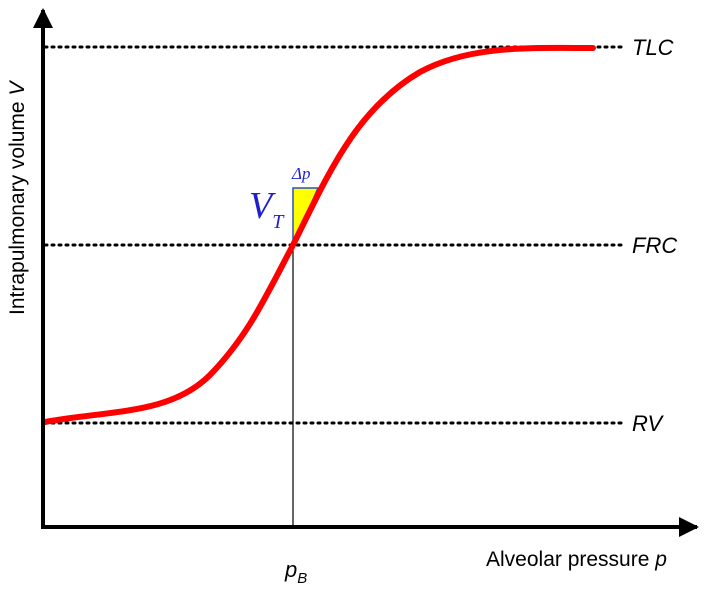 This screenshot has width=710, height=591. What do you see at coordinates (302, 578) in the screenshot?
I see `pb-subscript: B` at bounding box center [302, 578].